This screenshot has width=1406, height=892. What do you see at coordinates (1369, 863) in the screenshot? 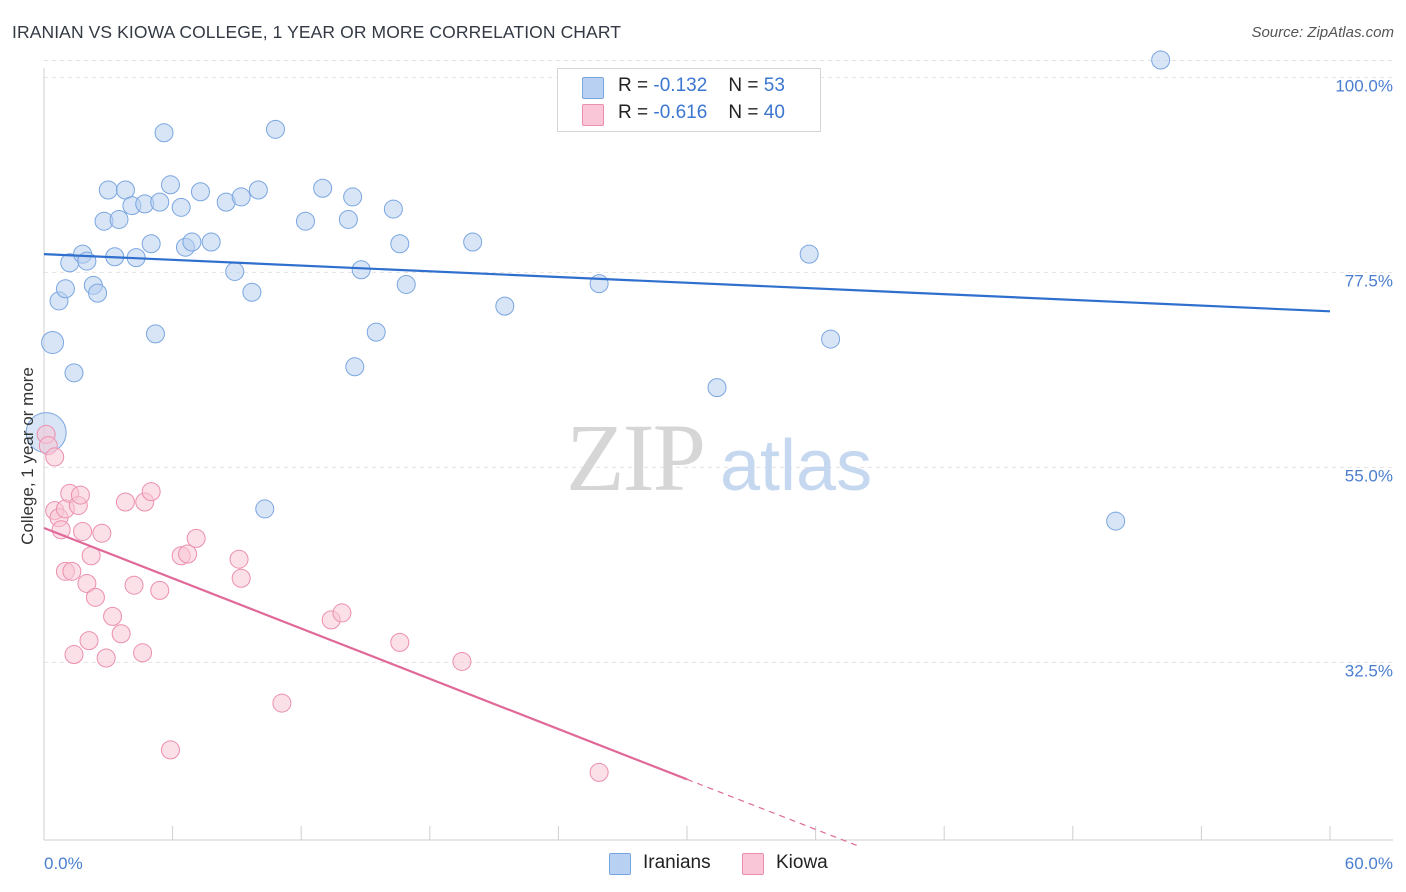
I see `x-tick-label: 60.0%` at bounding box center [1369, 863].